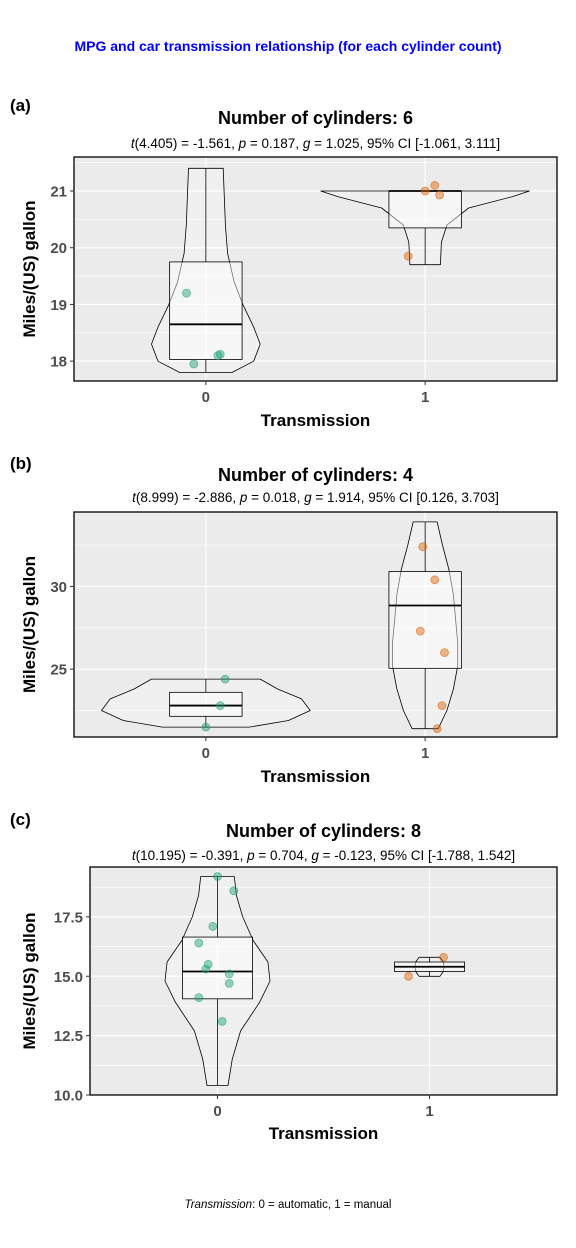 The width and height of the screenshot is (576, 1248). What do you see at coordinates (21, 463) in the screenshot?
I see `panel-tag: (b)` at bounding box center [21, 463].